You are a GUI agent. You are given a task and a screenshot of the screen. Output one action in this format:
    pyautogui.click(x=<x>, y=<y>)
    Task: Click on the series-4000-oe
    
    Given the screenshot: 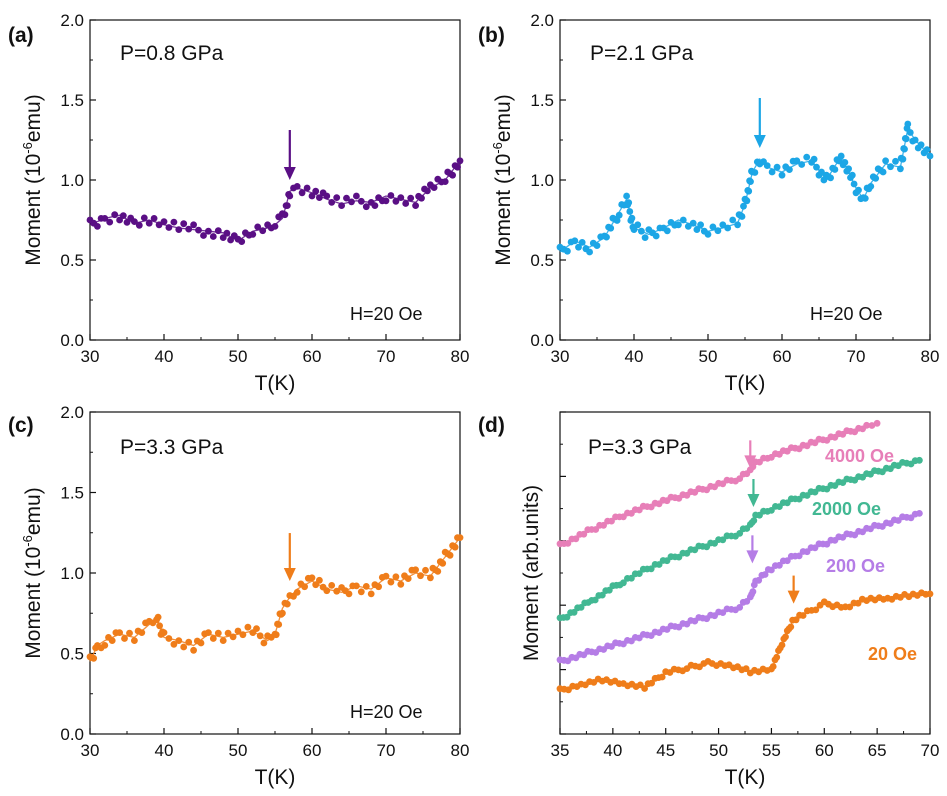 What is the action you would take?
    pyautogui.click(x=718, y=483)
    